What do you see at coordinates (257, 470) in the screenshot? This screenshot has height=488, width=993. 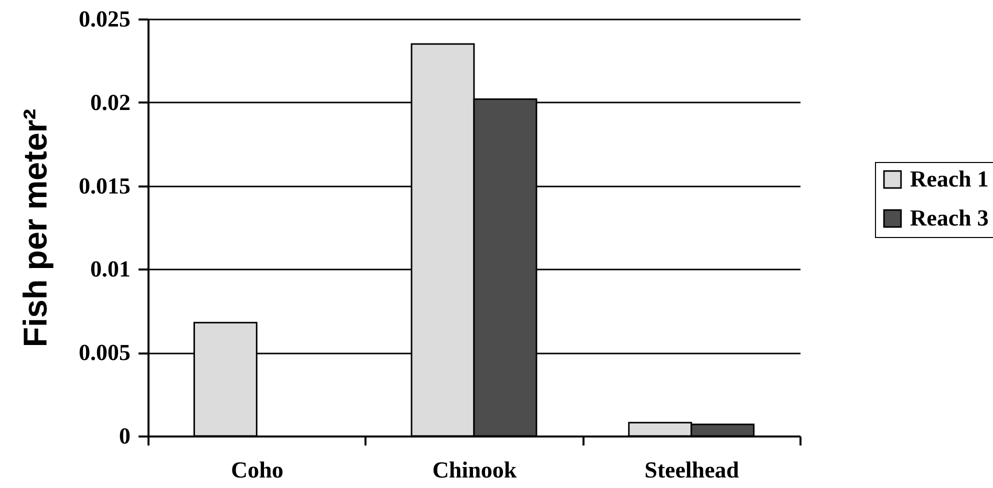 I see `x-tick-label: Coho` at bounding box center [257, 470].